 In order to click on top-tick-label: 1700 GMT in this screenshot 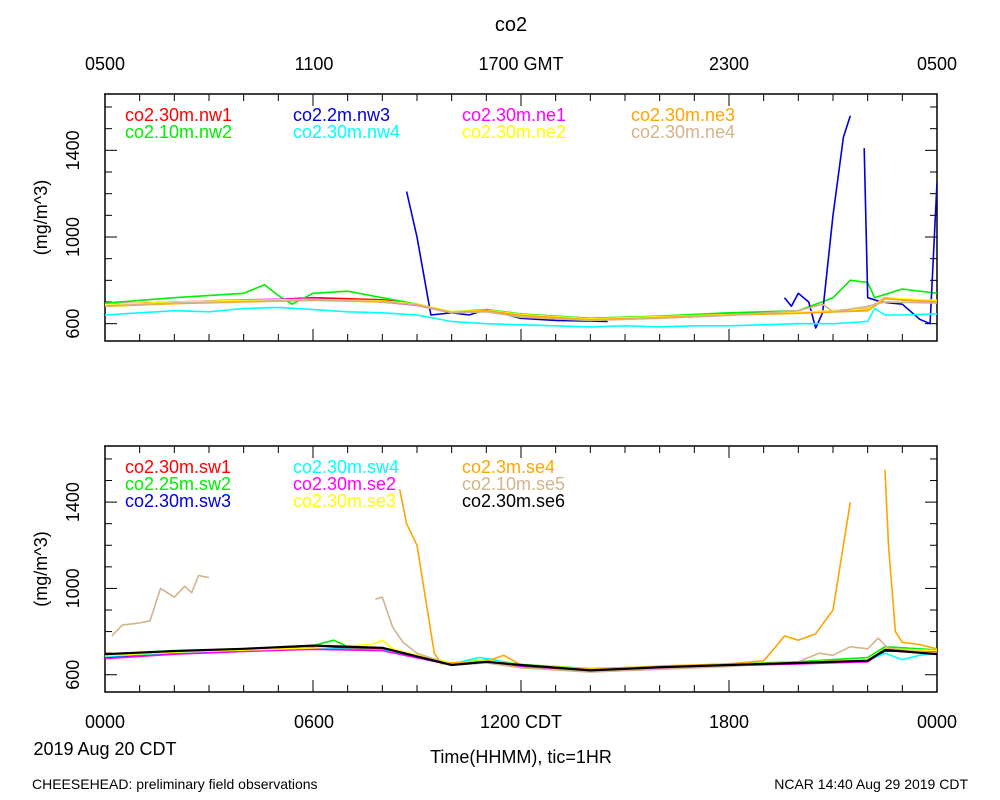, I will do `click(520, 64)`.